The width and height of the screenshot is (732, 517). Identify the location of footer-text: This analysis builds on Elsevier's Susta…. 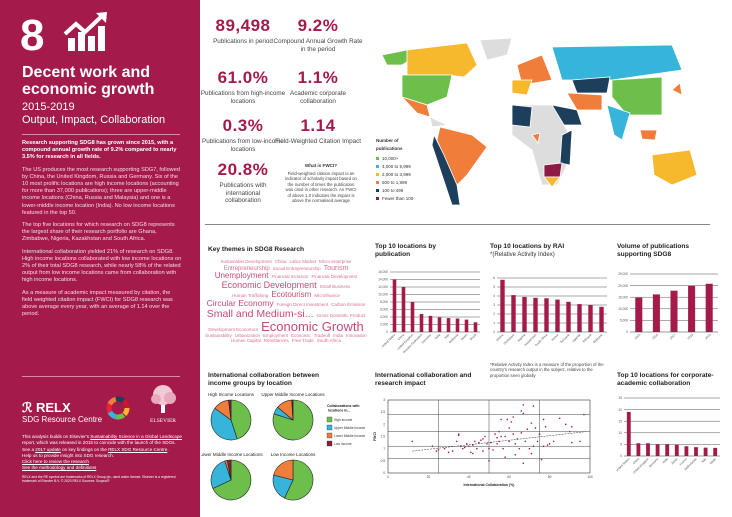
(102, 443).